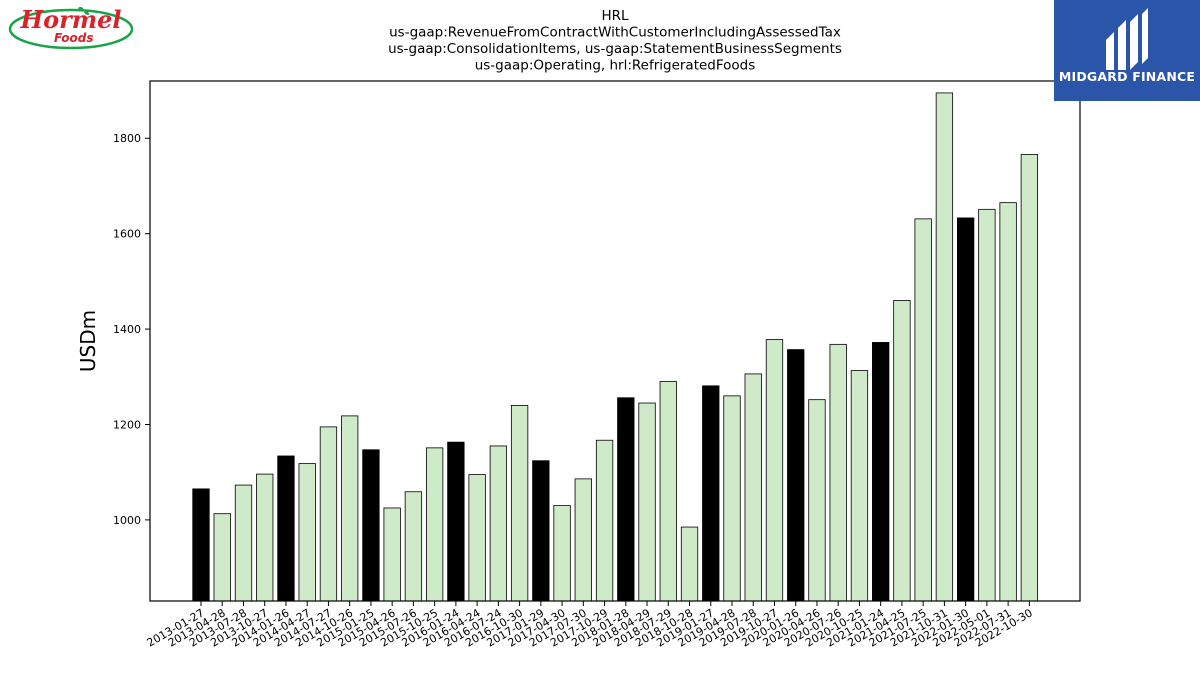 The width and height of the screenshot is (1200, 675). What do you see at coordinates (1127, 76) in the screenshot?
I see `midgard-finance-text: MIDGARD FINANCE` at bounding box center [1127, 76].